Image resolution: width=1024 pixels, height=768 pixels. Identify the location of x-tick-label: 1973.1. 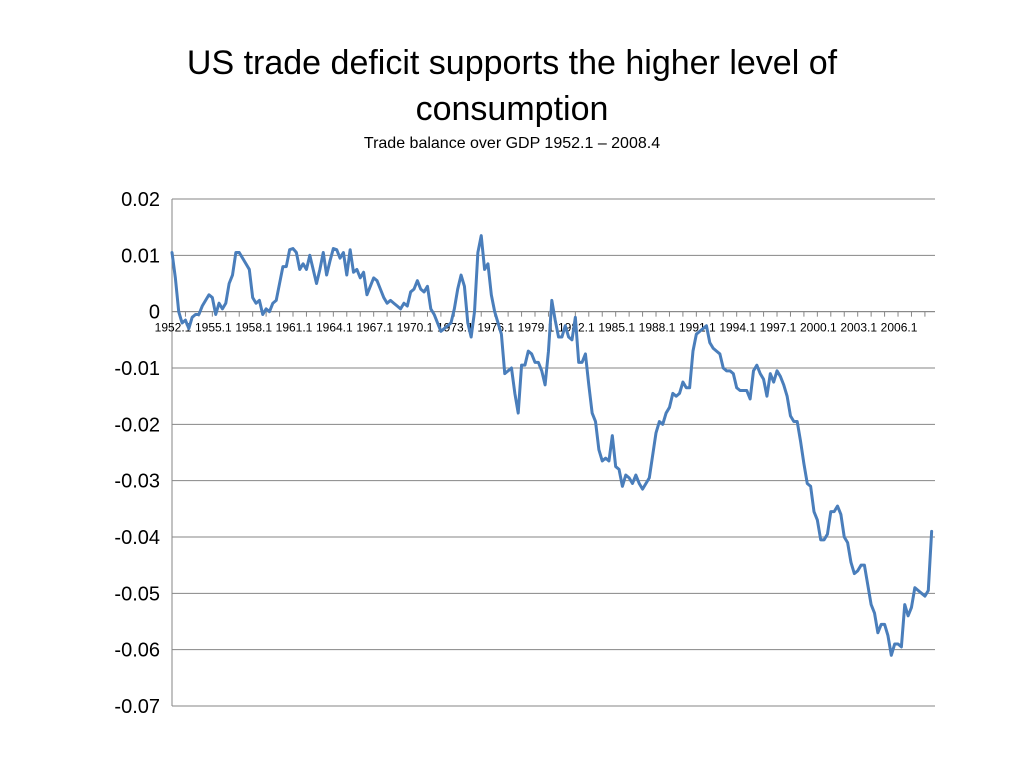
(455, 328).